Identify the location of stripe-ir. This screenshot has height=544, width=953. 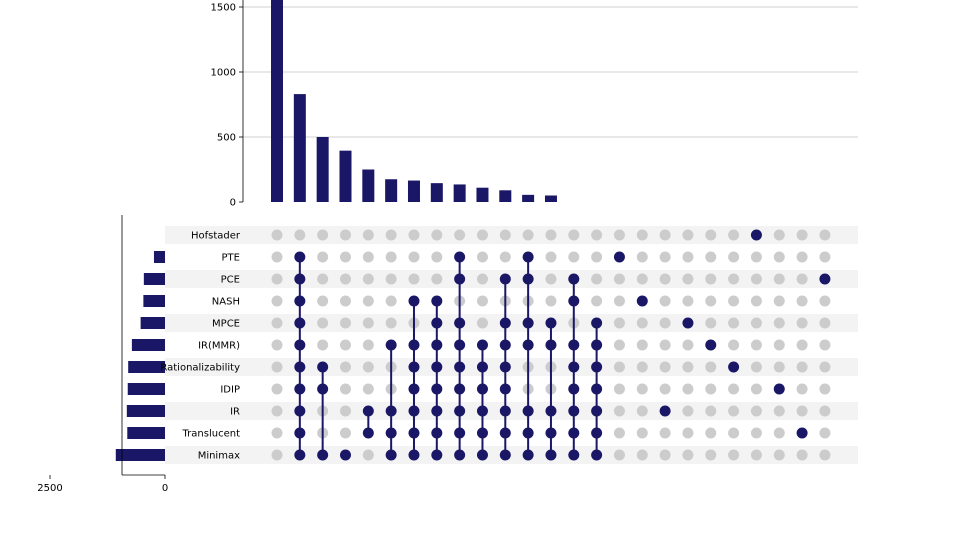
(511, 411).